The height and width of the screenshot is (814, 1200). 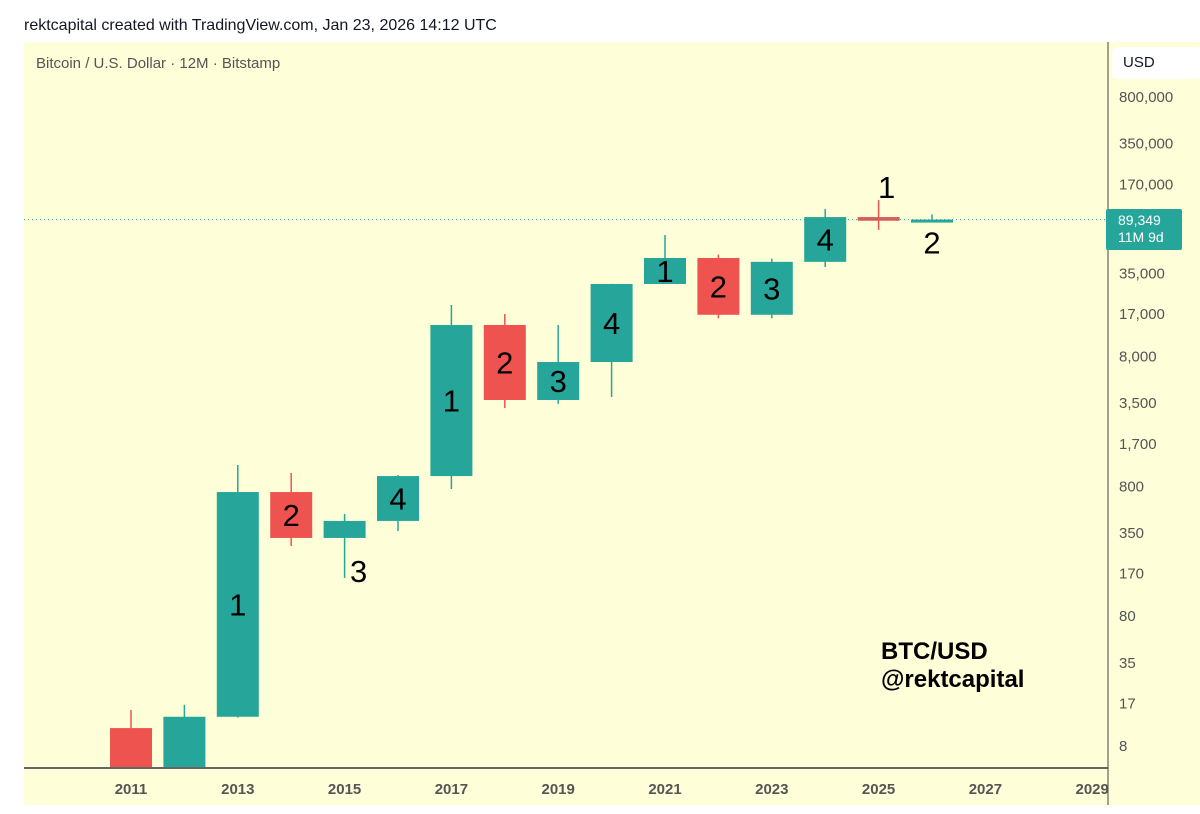 I want to click on candle-2012, so click(x=184, y=736).